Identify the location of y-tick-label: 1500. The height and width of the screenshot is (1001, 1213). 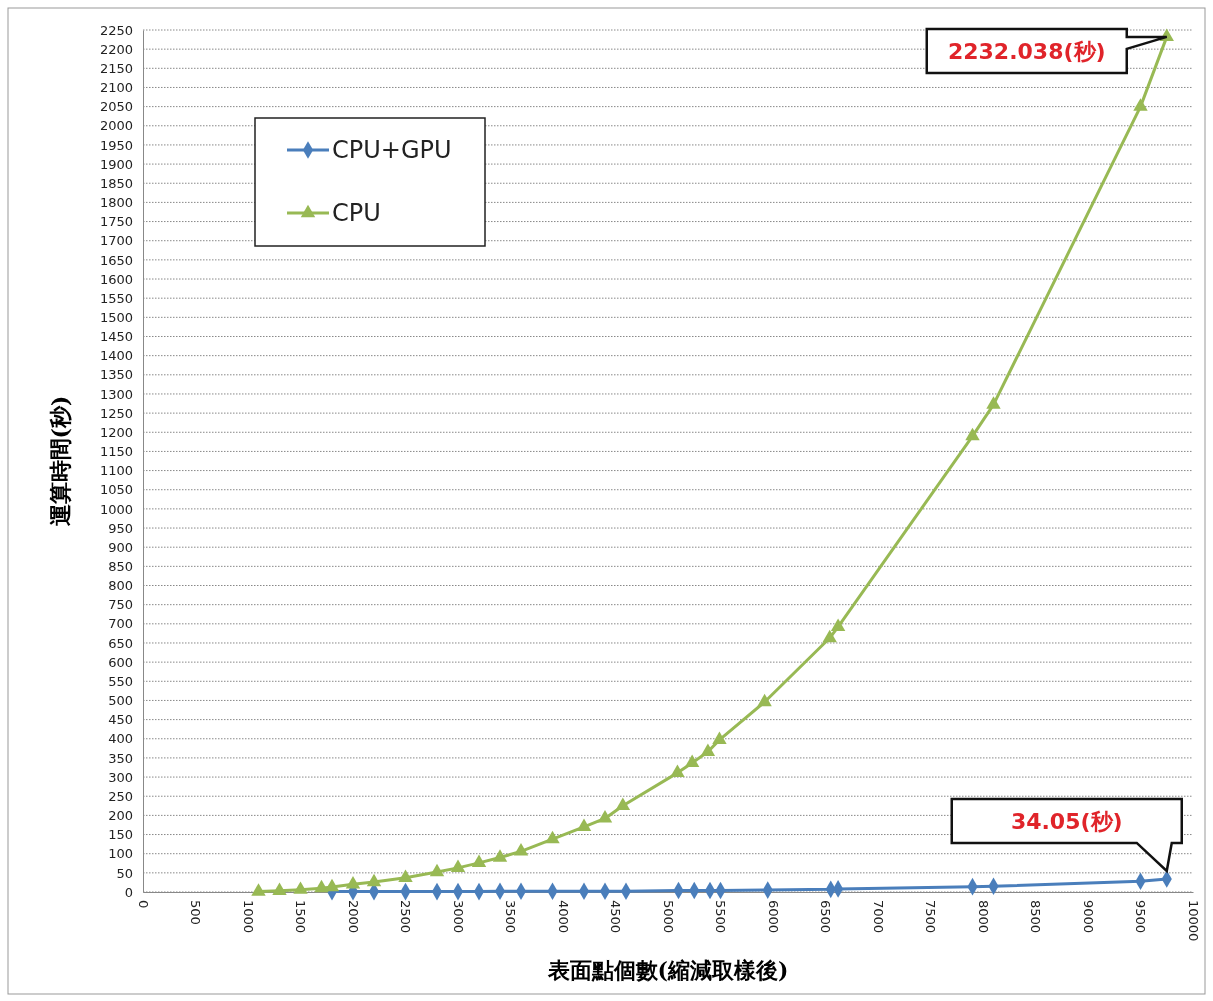
(116, 317).